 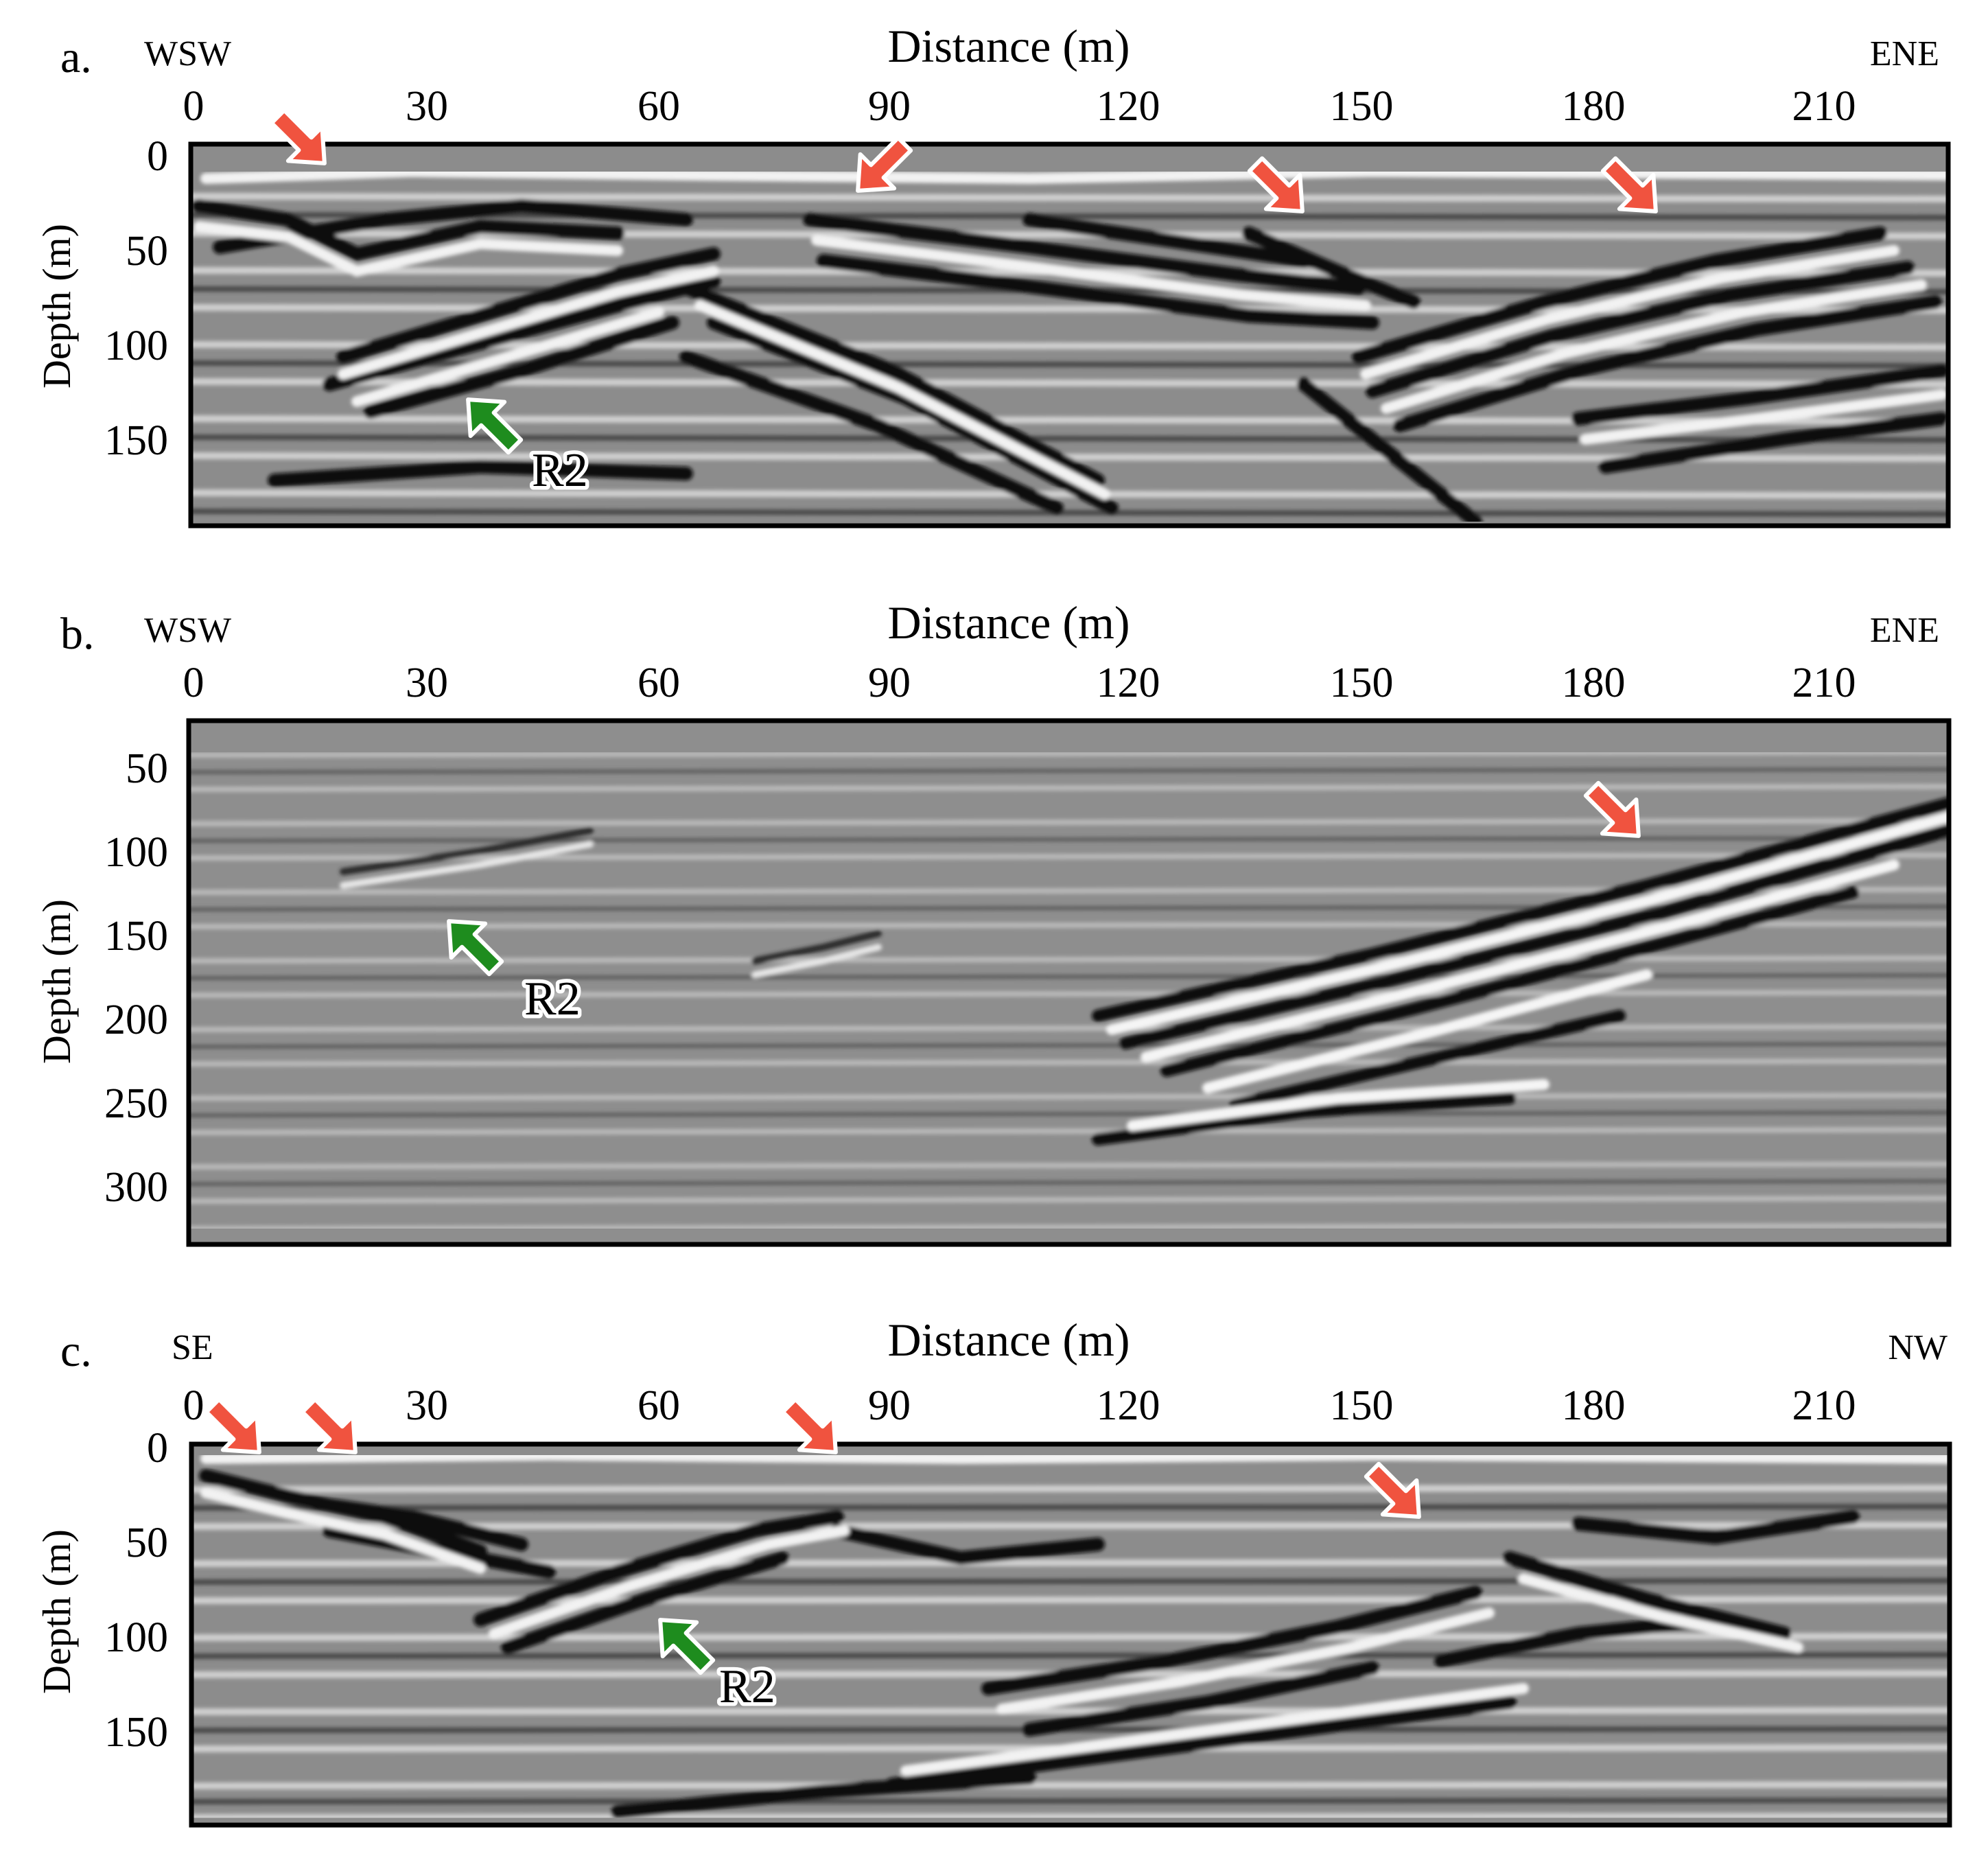 What do you see at coordinates (495, 426) in the screenshot?
I see `panel-a-green-arrow` at bounding box center [495, 426].